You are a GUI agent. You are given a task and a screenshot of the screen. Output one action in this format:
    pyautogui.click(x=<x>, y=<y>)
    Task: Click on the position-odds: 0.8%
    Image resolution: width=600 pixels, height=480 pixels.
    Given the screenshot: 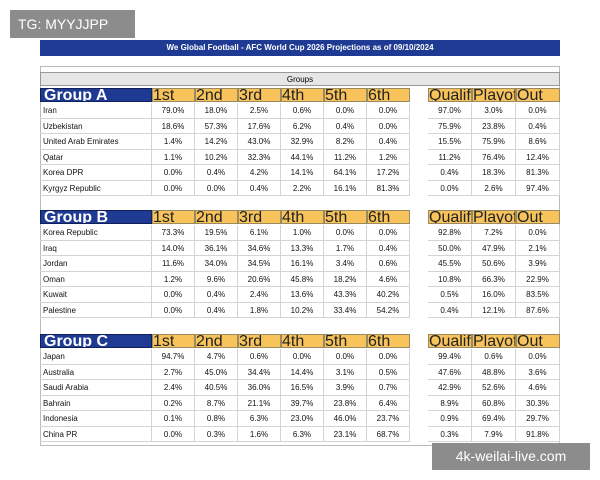 What is the action you would take?
    pyautogui.click(x=216, y=419)
    